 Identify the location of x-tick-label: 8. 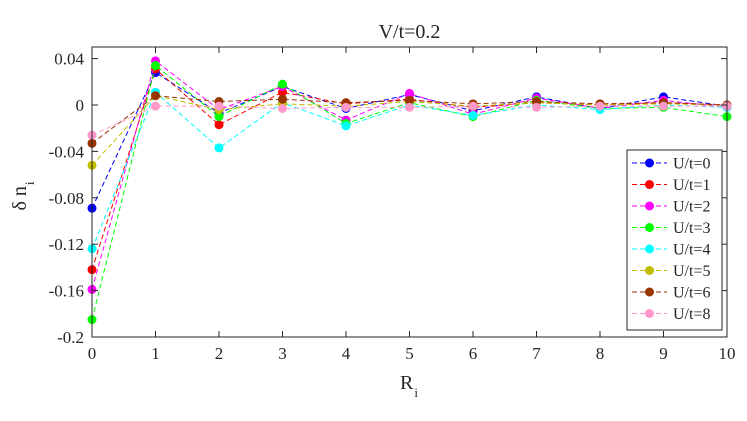
(600, 353).